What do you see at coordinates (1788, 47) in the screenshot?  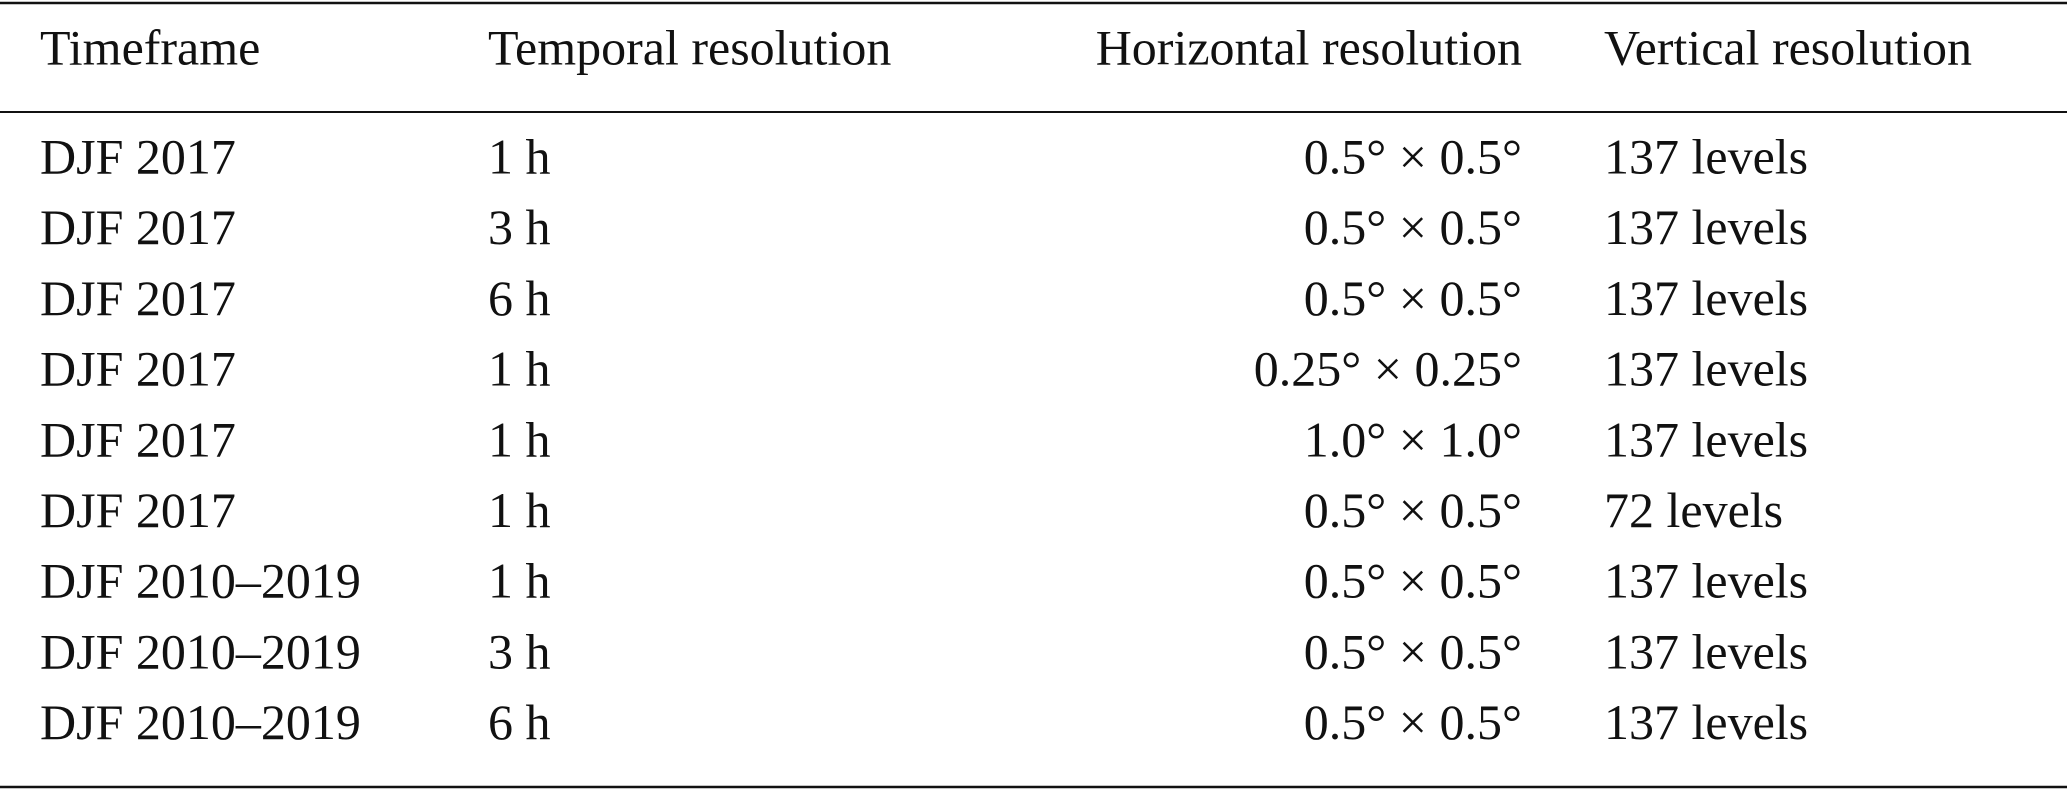 I see `header-cell: Vertical resolution` at bounding box center [1788, 47].